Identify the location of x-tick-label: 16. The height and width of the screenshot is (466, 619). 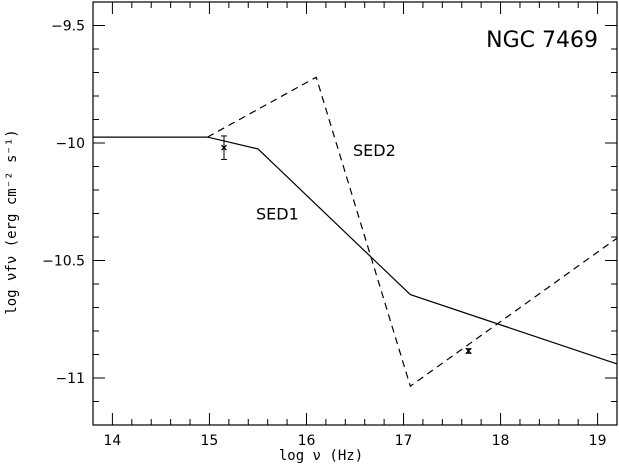
(307, 441).